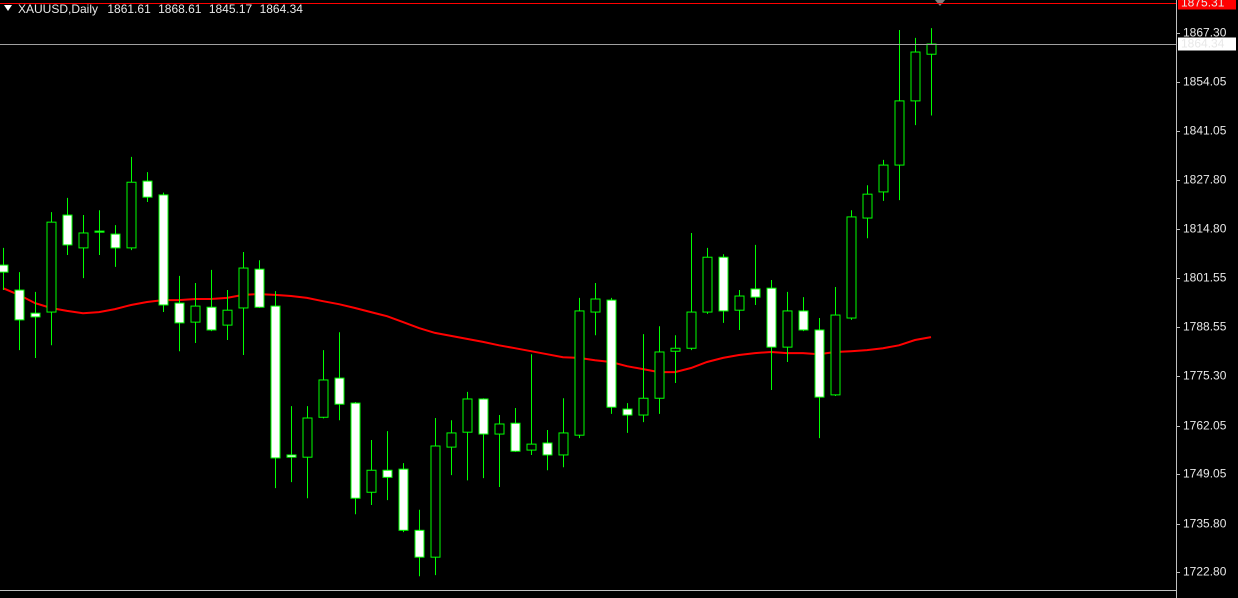 The image size is (1238, 598). Describe the element at coordinates (1203, 44) in the screenshot. I see `price-label: 1864.34` at that location.